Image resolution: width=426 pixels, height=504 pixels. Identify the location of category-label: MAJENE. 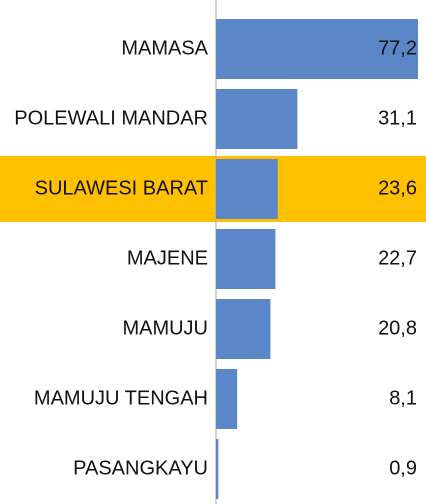
(167, 258).